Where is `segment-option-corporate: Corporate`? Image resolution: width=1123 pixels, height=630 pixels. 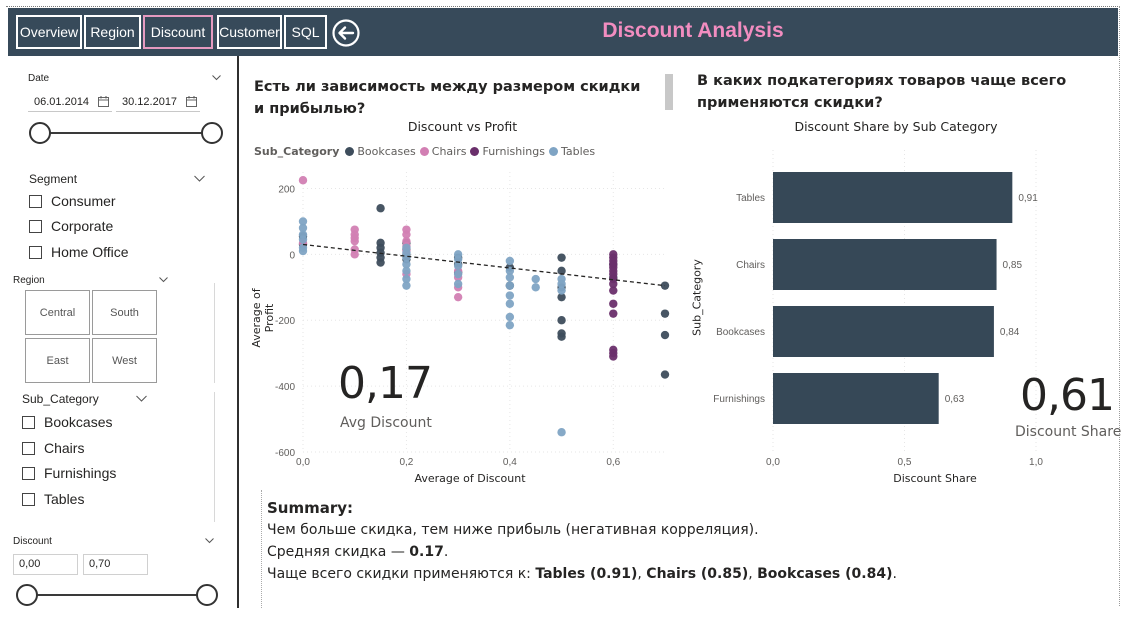 segment-option-corporate: Corporate is located at coordinates (71, 226).